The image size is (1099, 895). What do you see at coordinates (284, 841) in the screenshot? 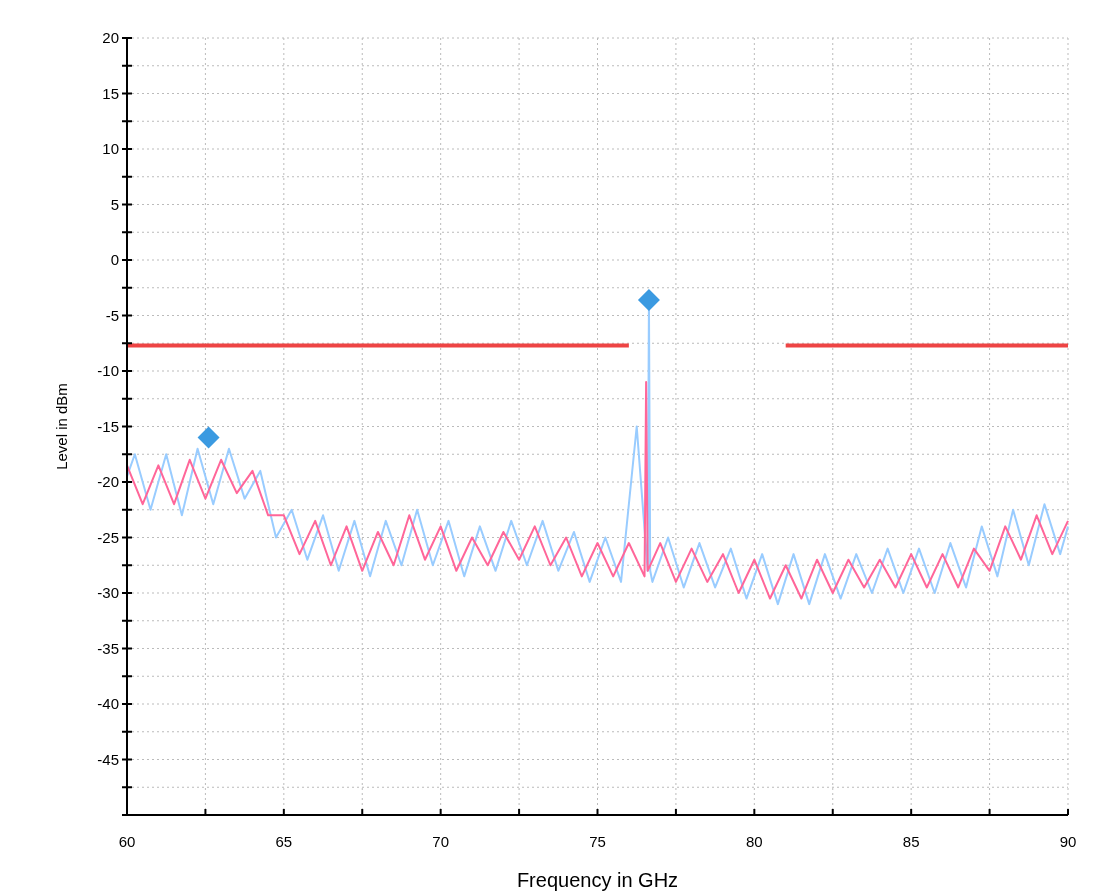
I see `x-tick-label: 65` at bounding box center [284, 841].